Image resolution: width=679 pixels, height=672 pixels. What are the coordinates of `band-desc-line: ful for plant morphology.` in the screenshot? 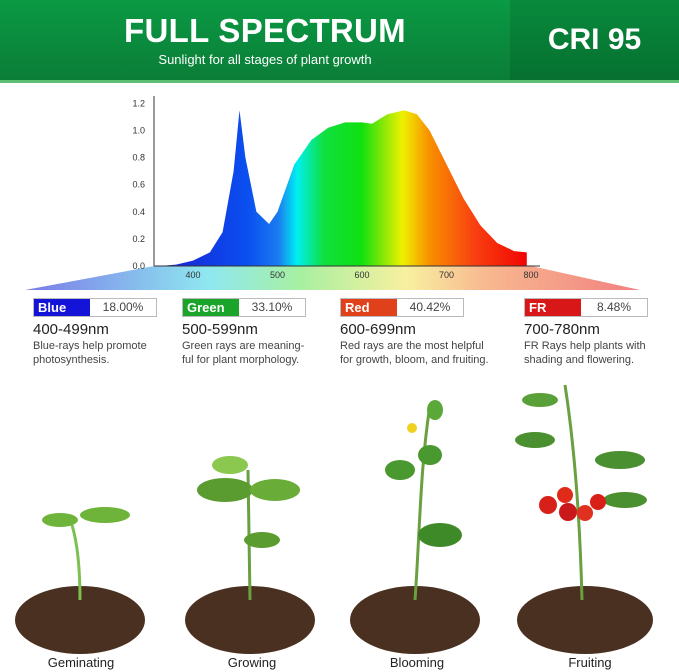 It's located at (241, 360).